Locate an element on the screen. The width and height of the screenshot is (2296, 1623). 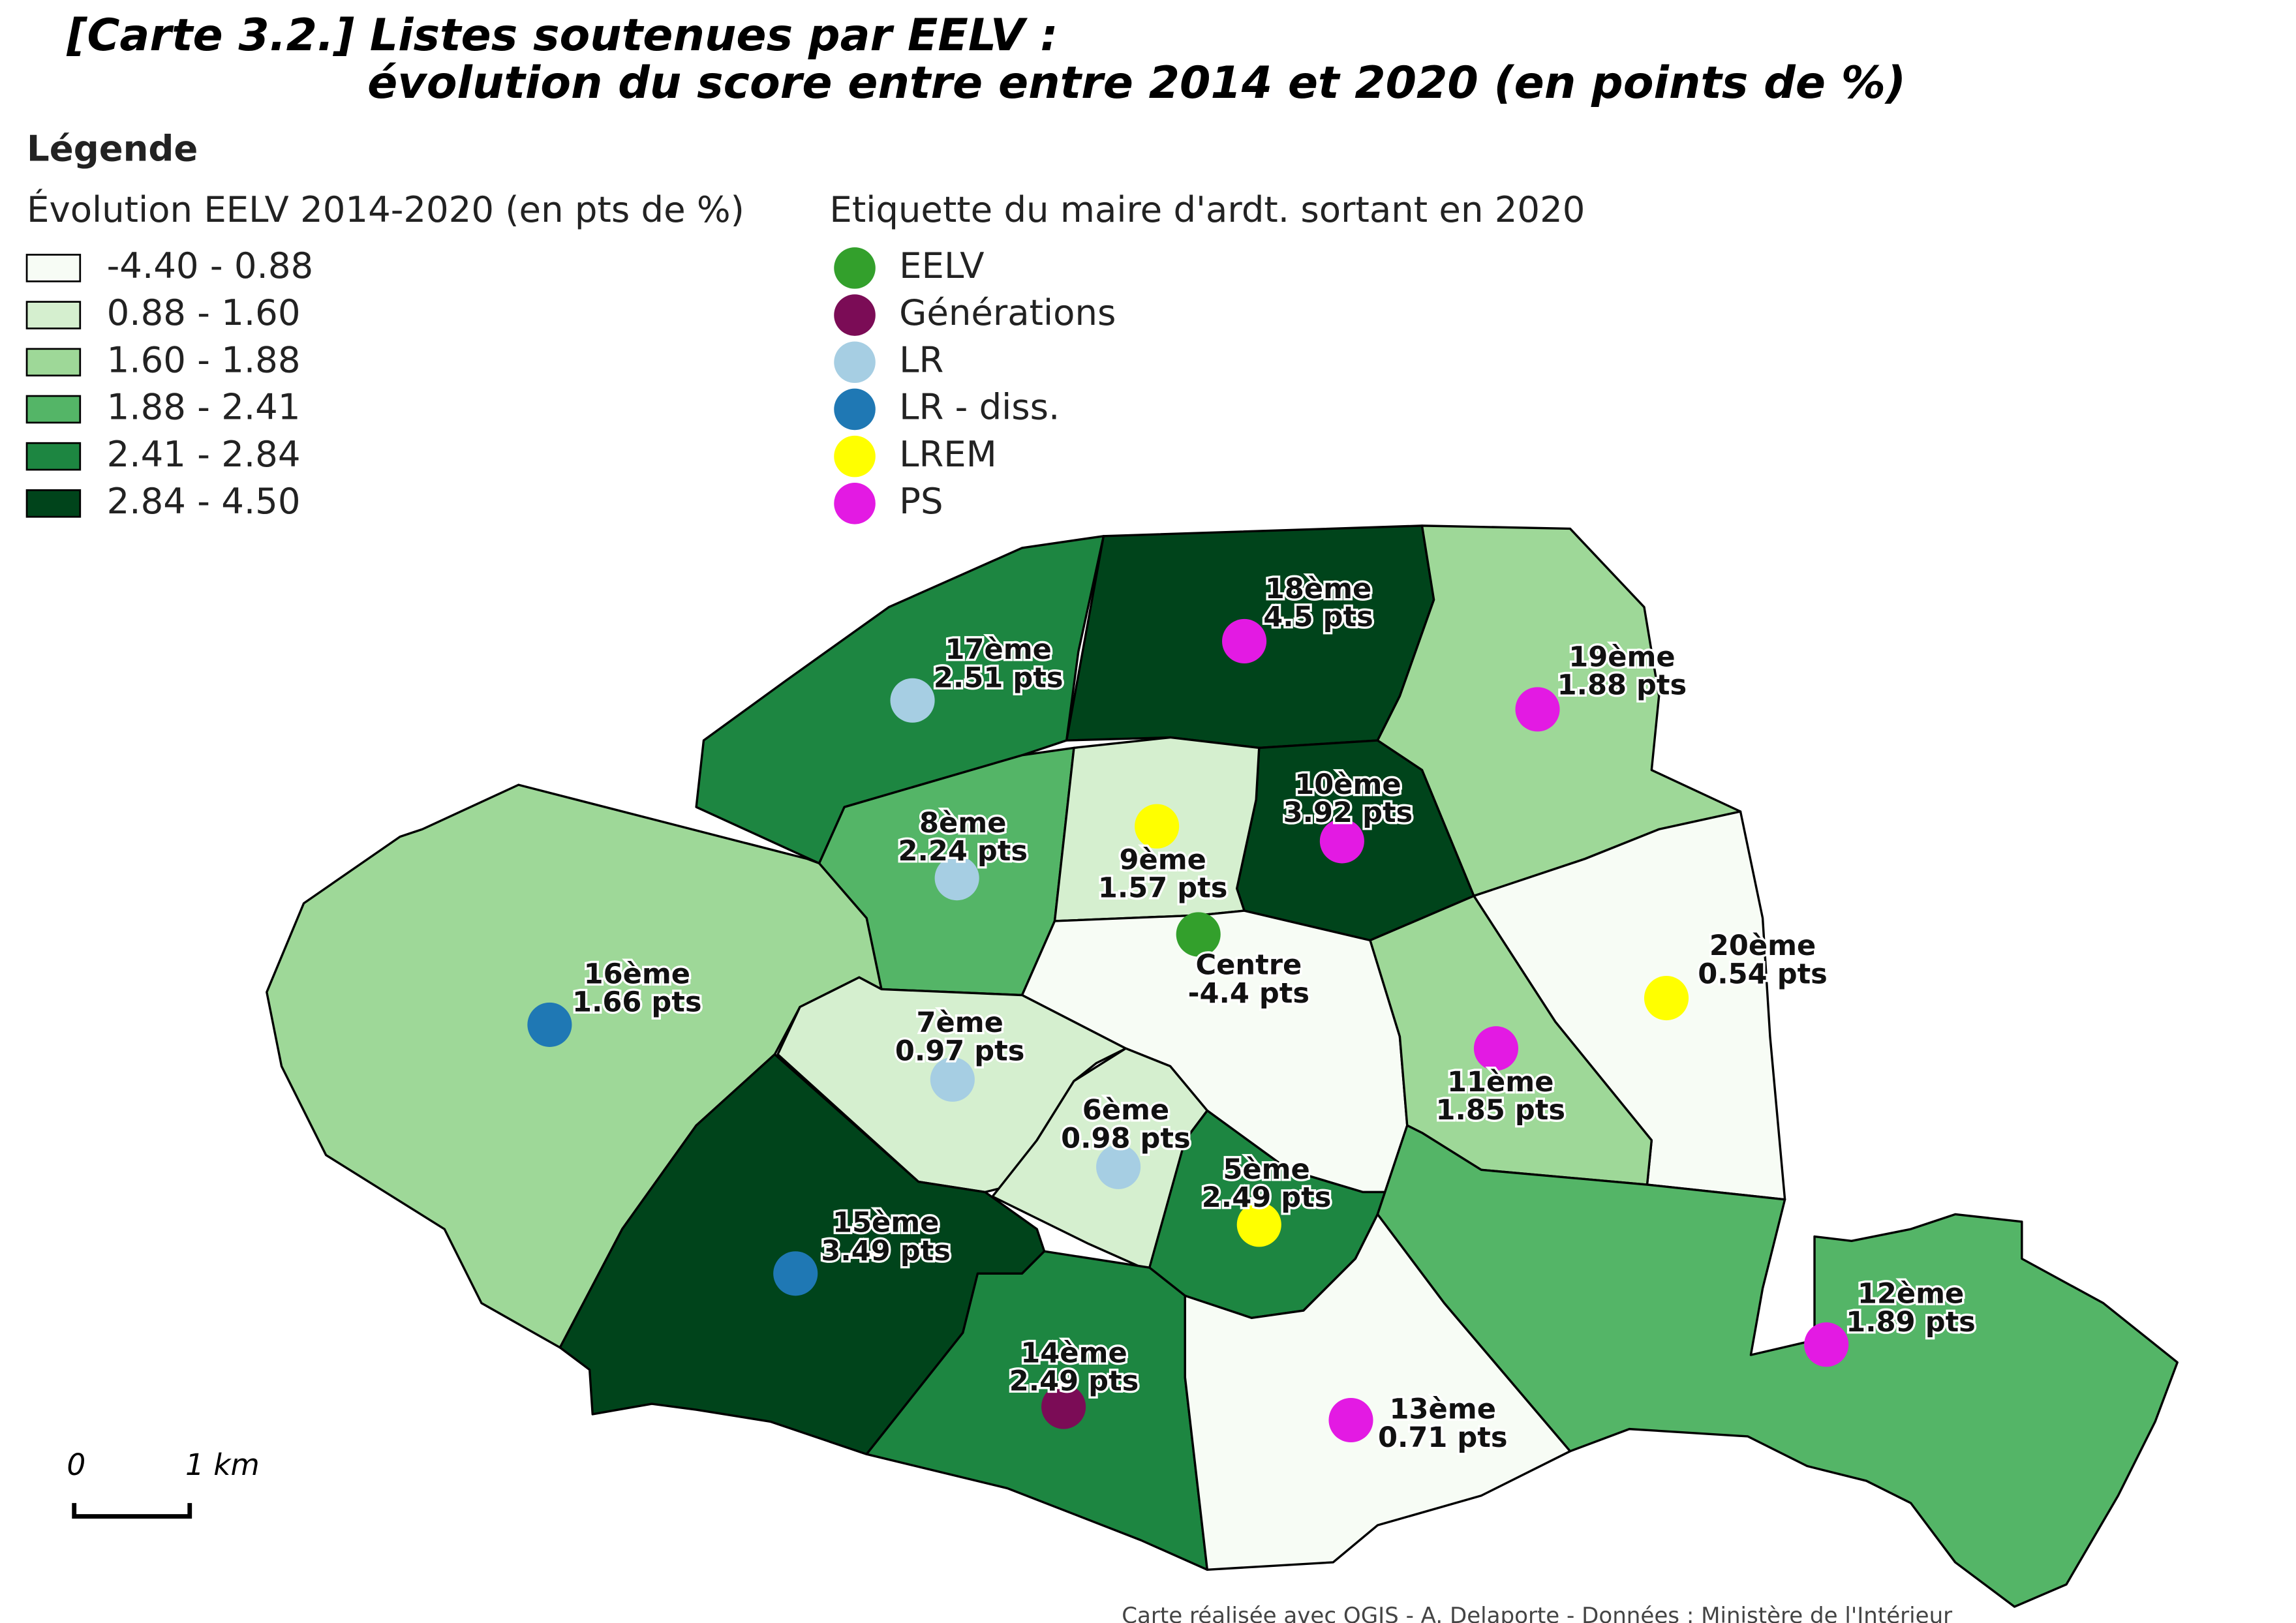
district-score: 4.5 pts is located at coordinates (1318, 617).